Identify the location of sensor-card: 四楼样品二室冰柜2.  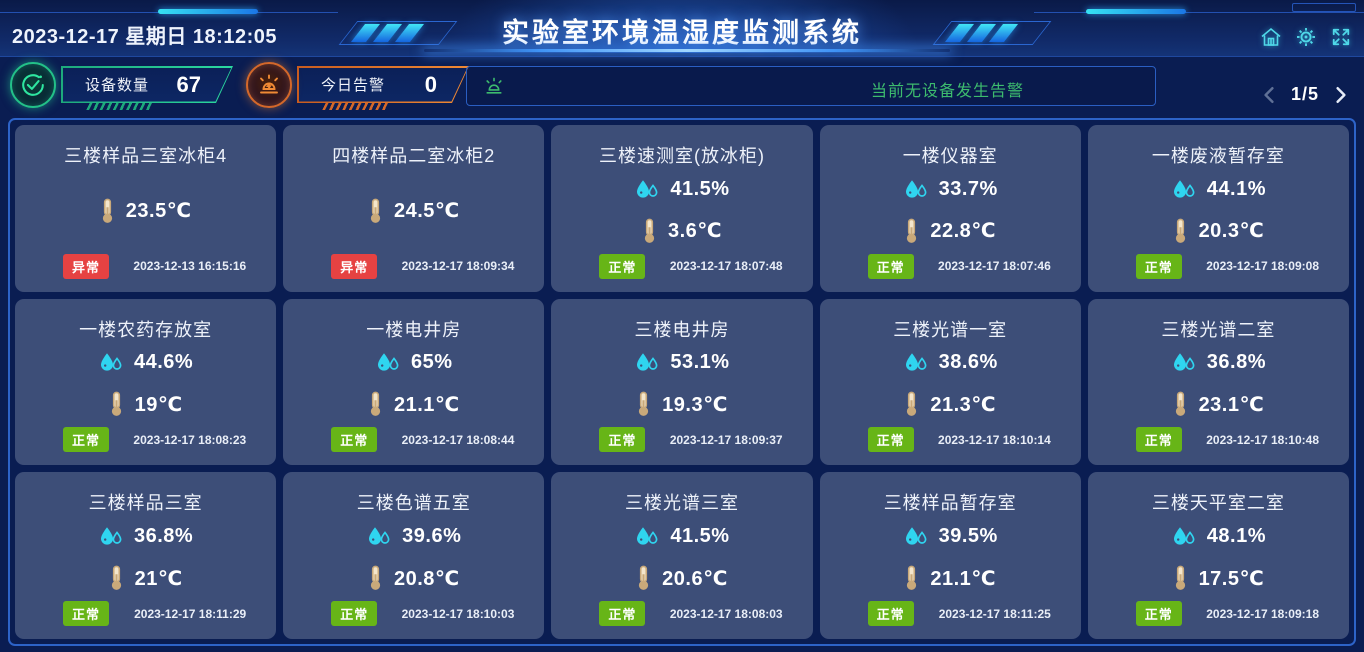
(414, 208).